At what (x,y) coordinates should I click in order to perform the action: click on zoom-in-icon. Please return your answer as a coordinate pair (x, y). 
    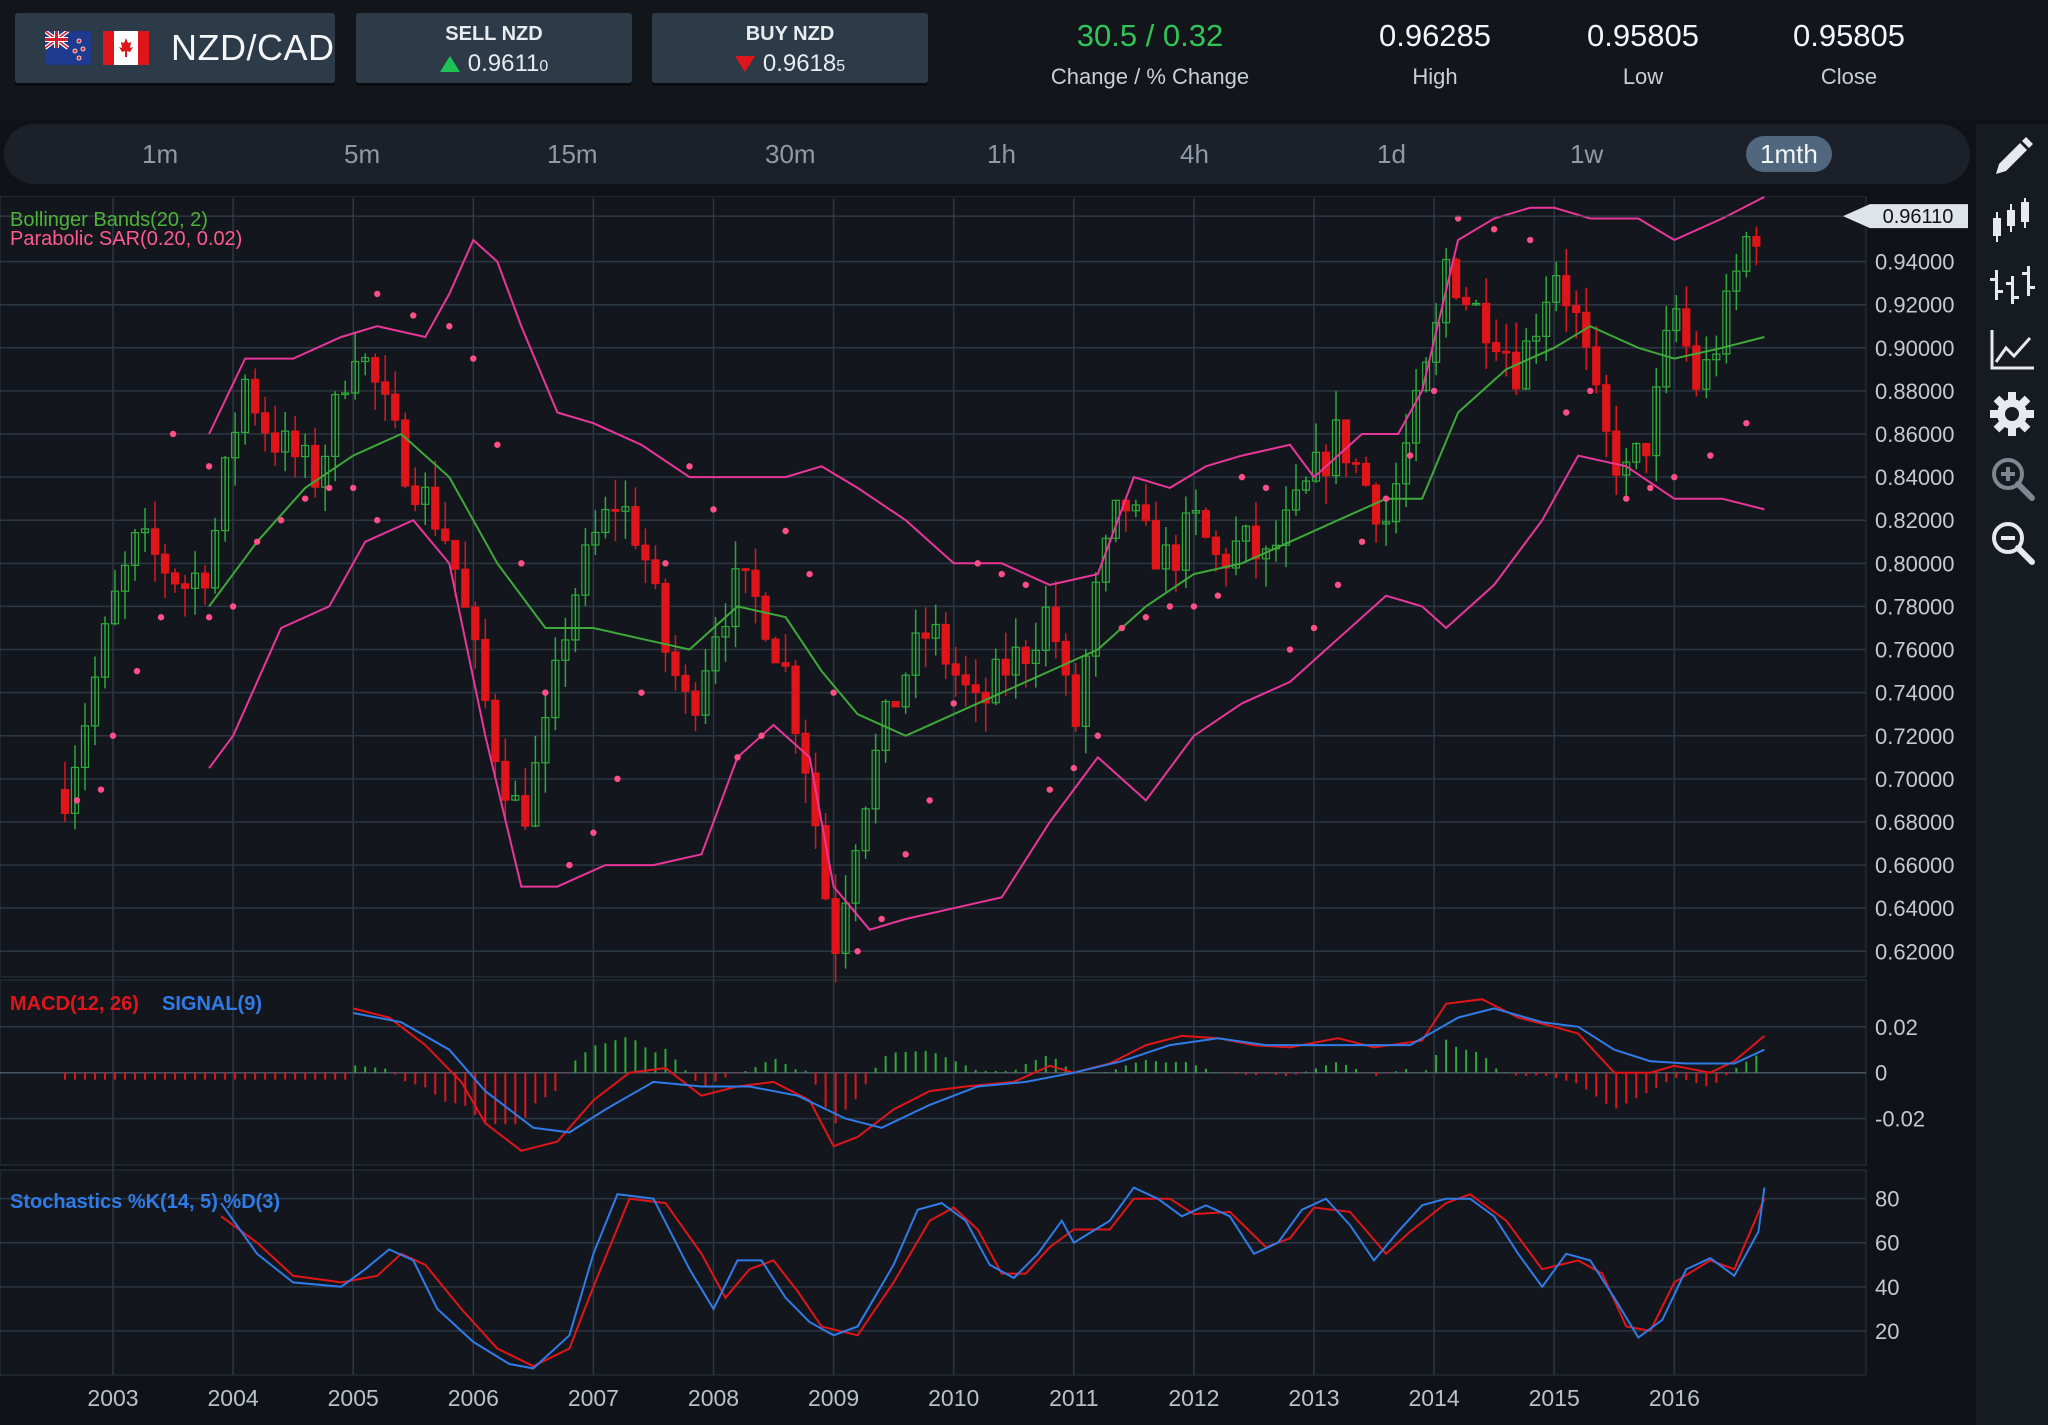
    Looking at the image, I should click on (2012, 478).